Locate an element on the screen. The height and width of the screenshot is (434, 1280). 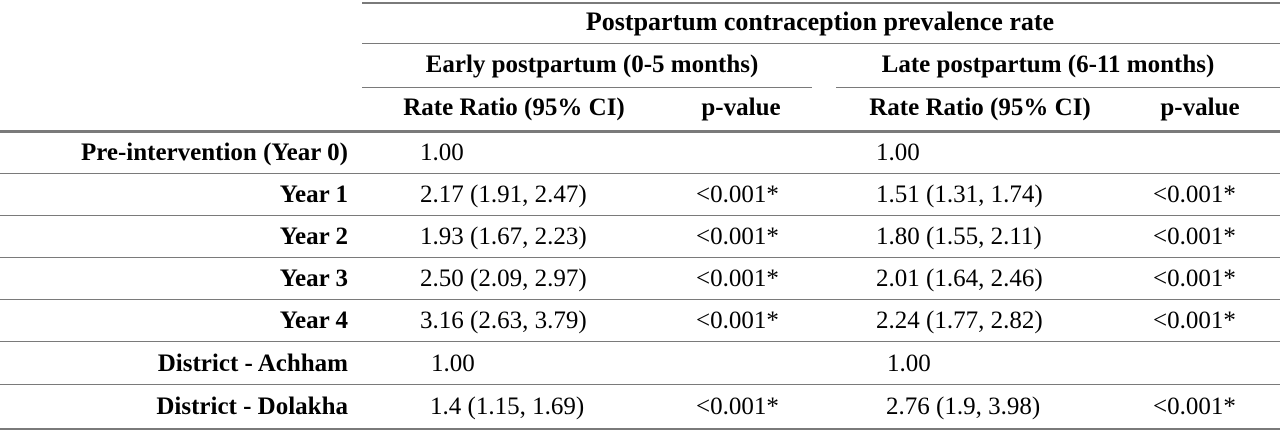
row-label: Year 4 is located at coordinates (313, 320).